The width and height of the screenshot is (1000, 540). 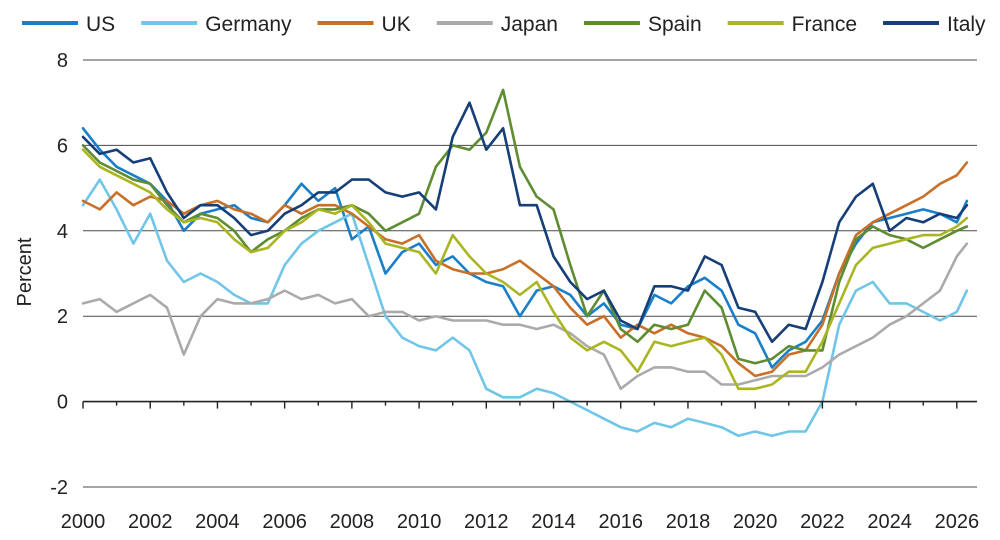 I want to click on legend: US Germany UK Japan Spain France Italy, so click(x=504, y=24).